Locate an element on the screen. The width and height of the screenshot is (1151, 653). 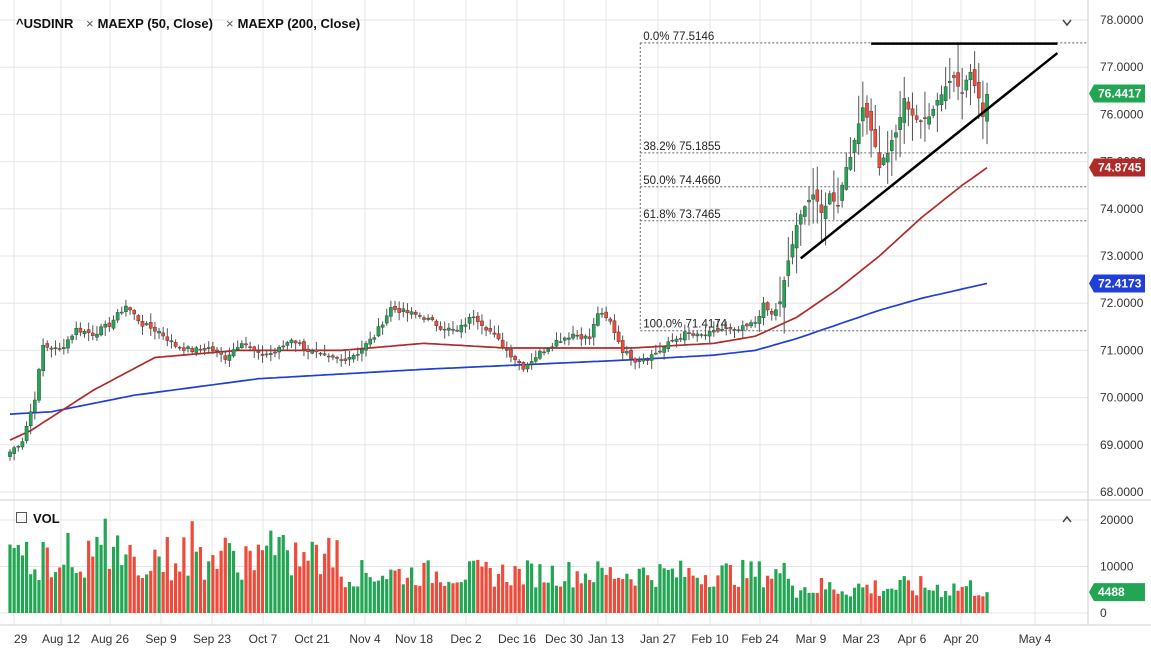
legend-symbol: ^USDINR is located at coordinates (45, 23).